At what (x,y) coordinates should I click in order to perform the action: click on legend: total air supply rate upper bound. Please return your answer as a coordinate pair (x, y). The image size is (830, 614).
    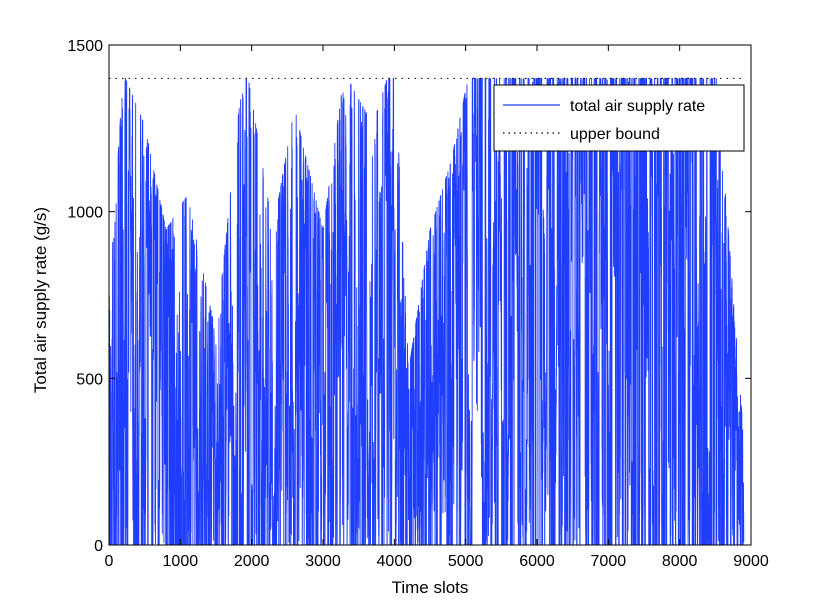
    Looking at the image, I should click on (619, 118).